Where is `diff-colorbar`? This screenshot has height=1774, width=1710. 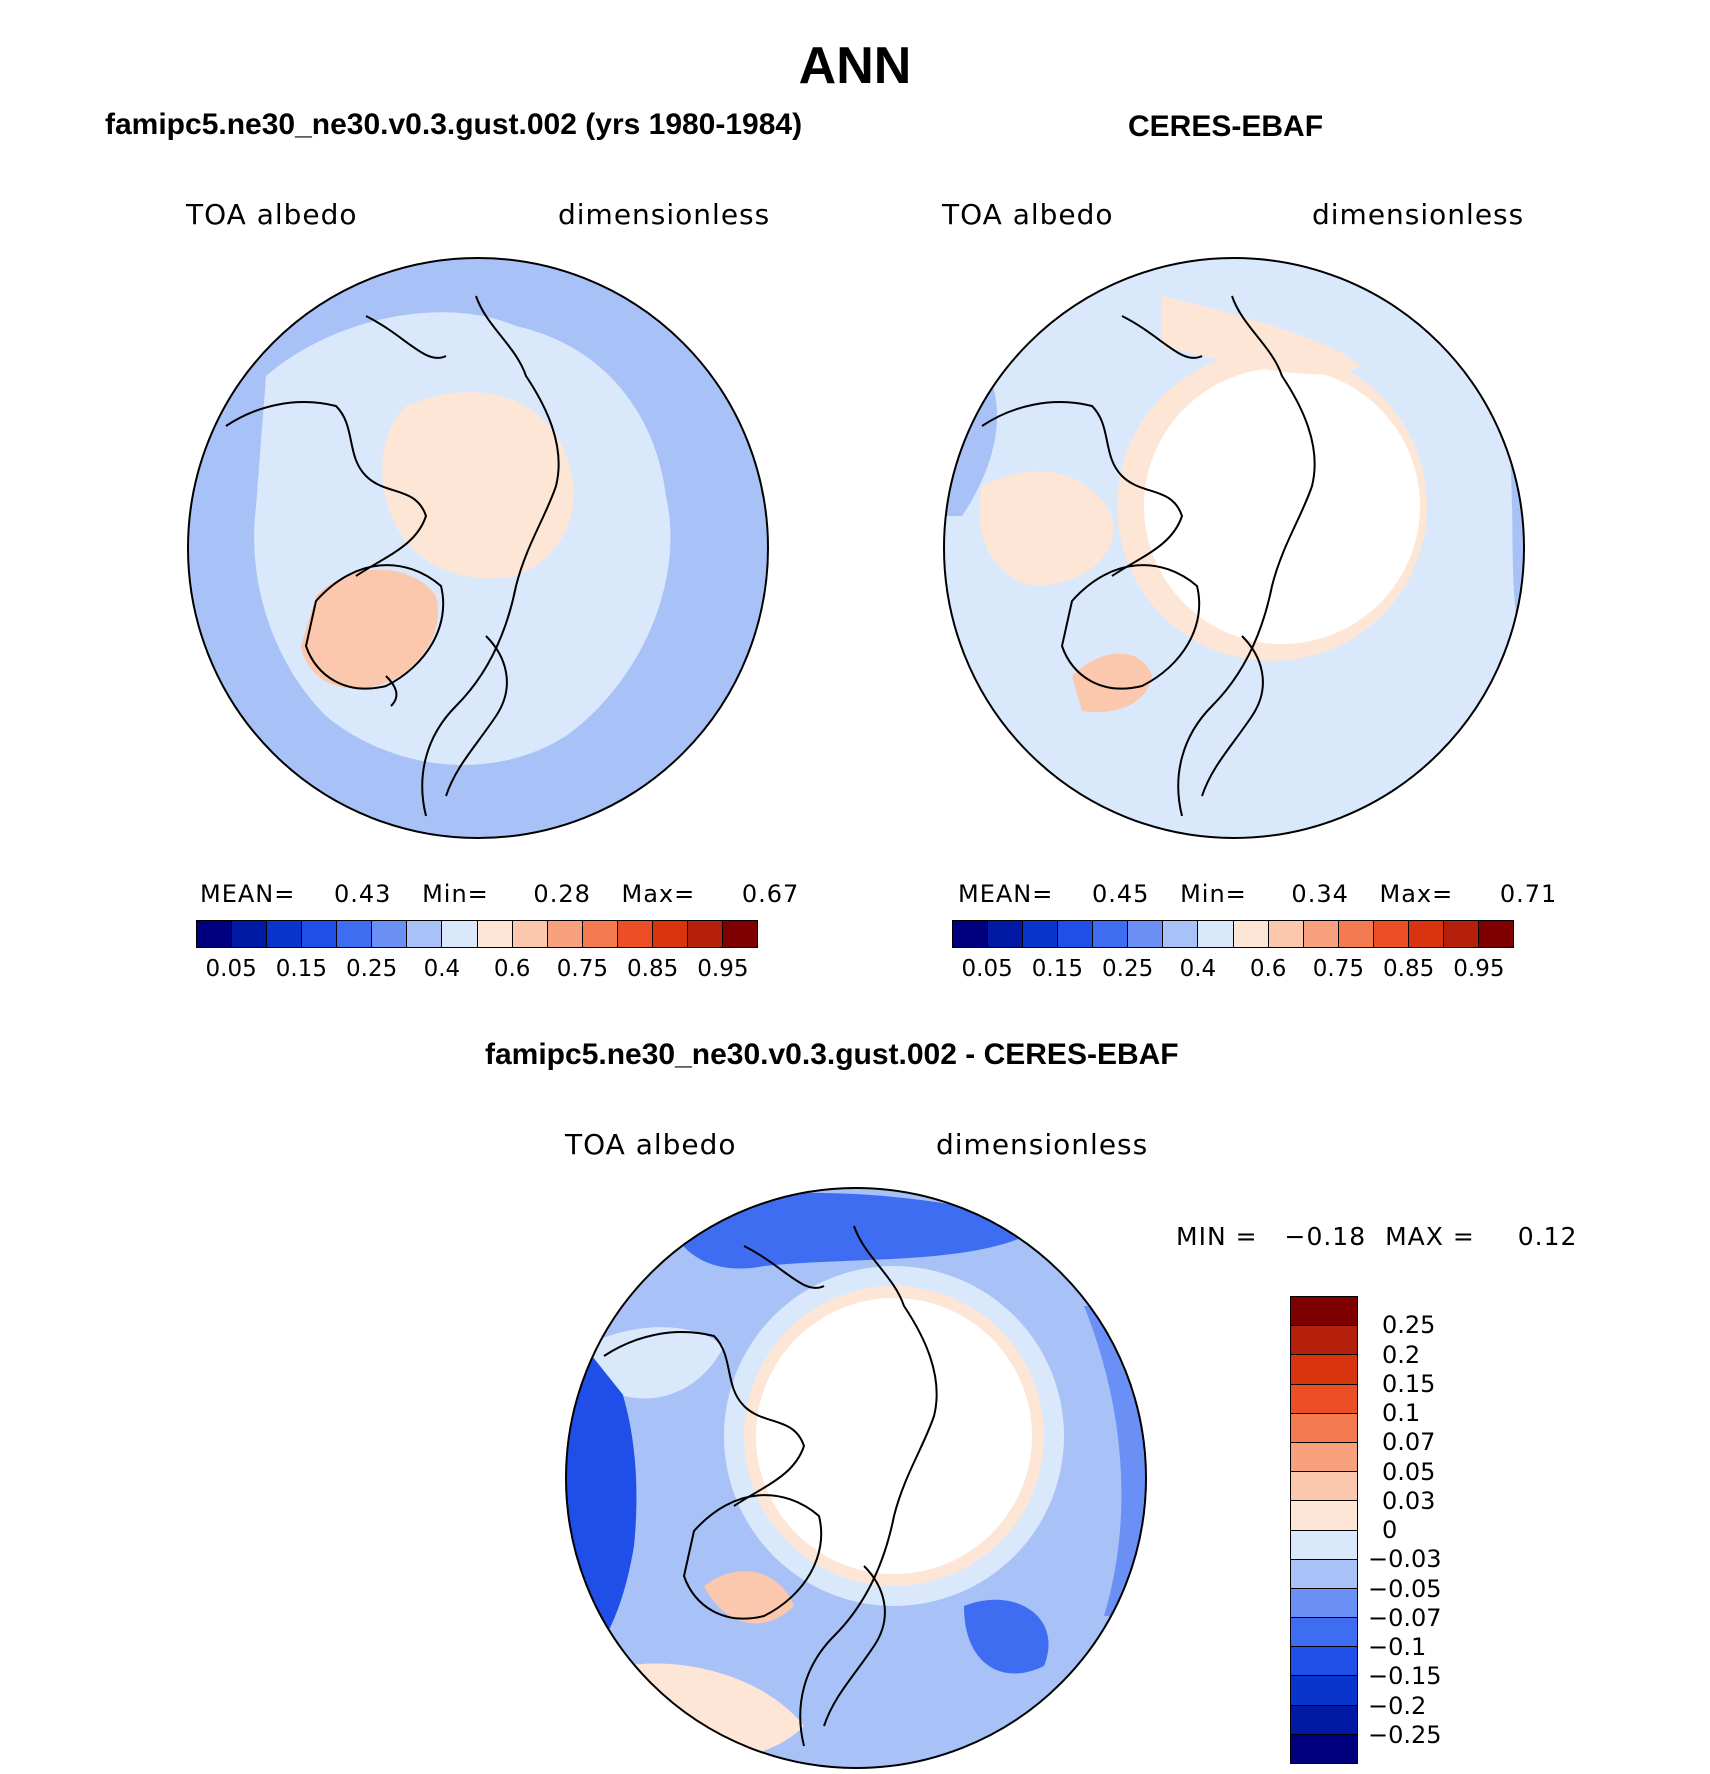
diff-colorbar is located at coordinates (1324, 1530).